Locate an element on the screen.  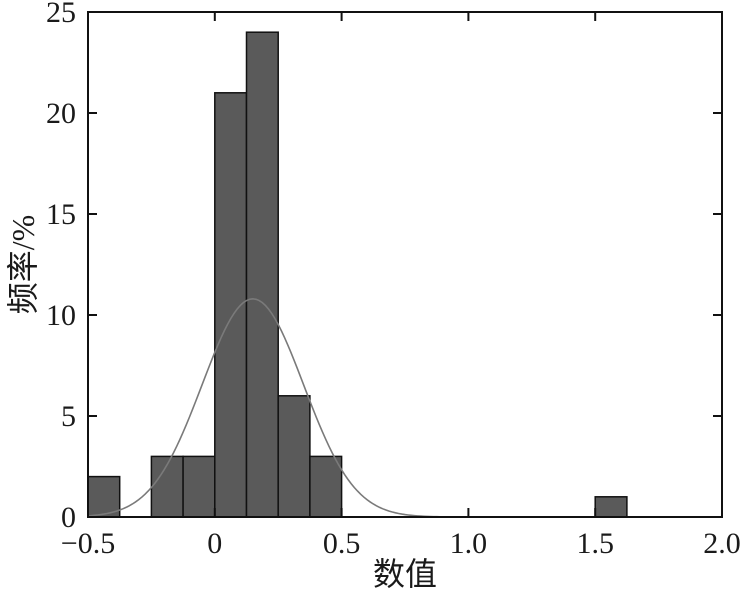
x-axis-title: 数值 is located at coordinates (405, 574).